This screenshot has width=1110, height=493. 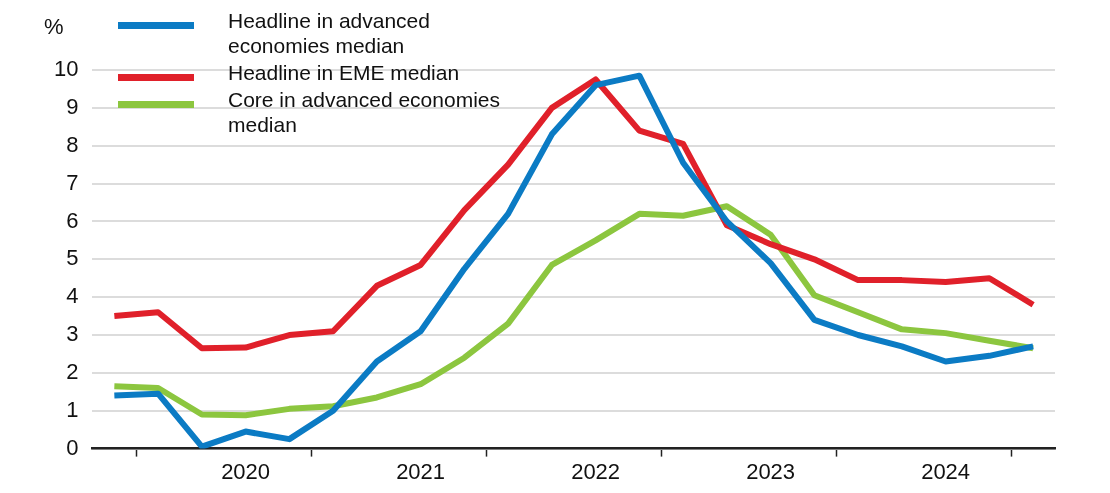 What do you see at coordinates (72, 371) in the screenshot?
I see `y-tick-label: 2` at bounding box center [72, 371].